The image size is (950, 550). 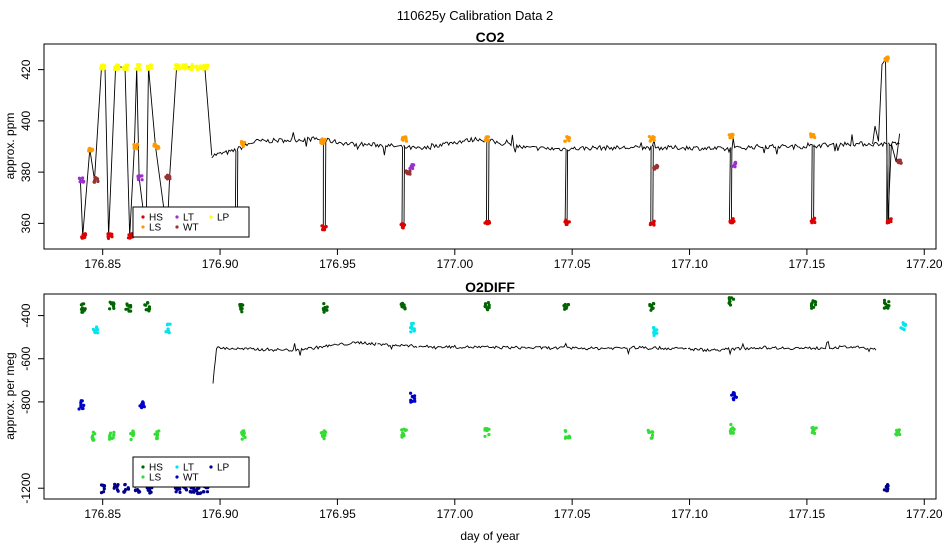 I want to click on co2-legend-label: LT, so click(x=188, y=218).